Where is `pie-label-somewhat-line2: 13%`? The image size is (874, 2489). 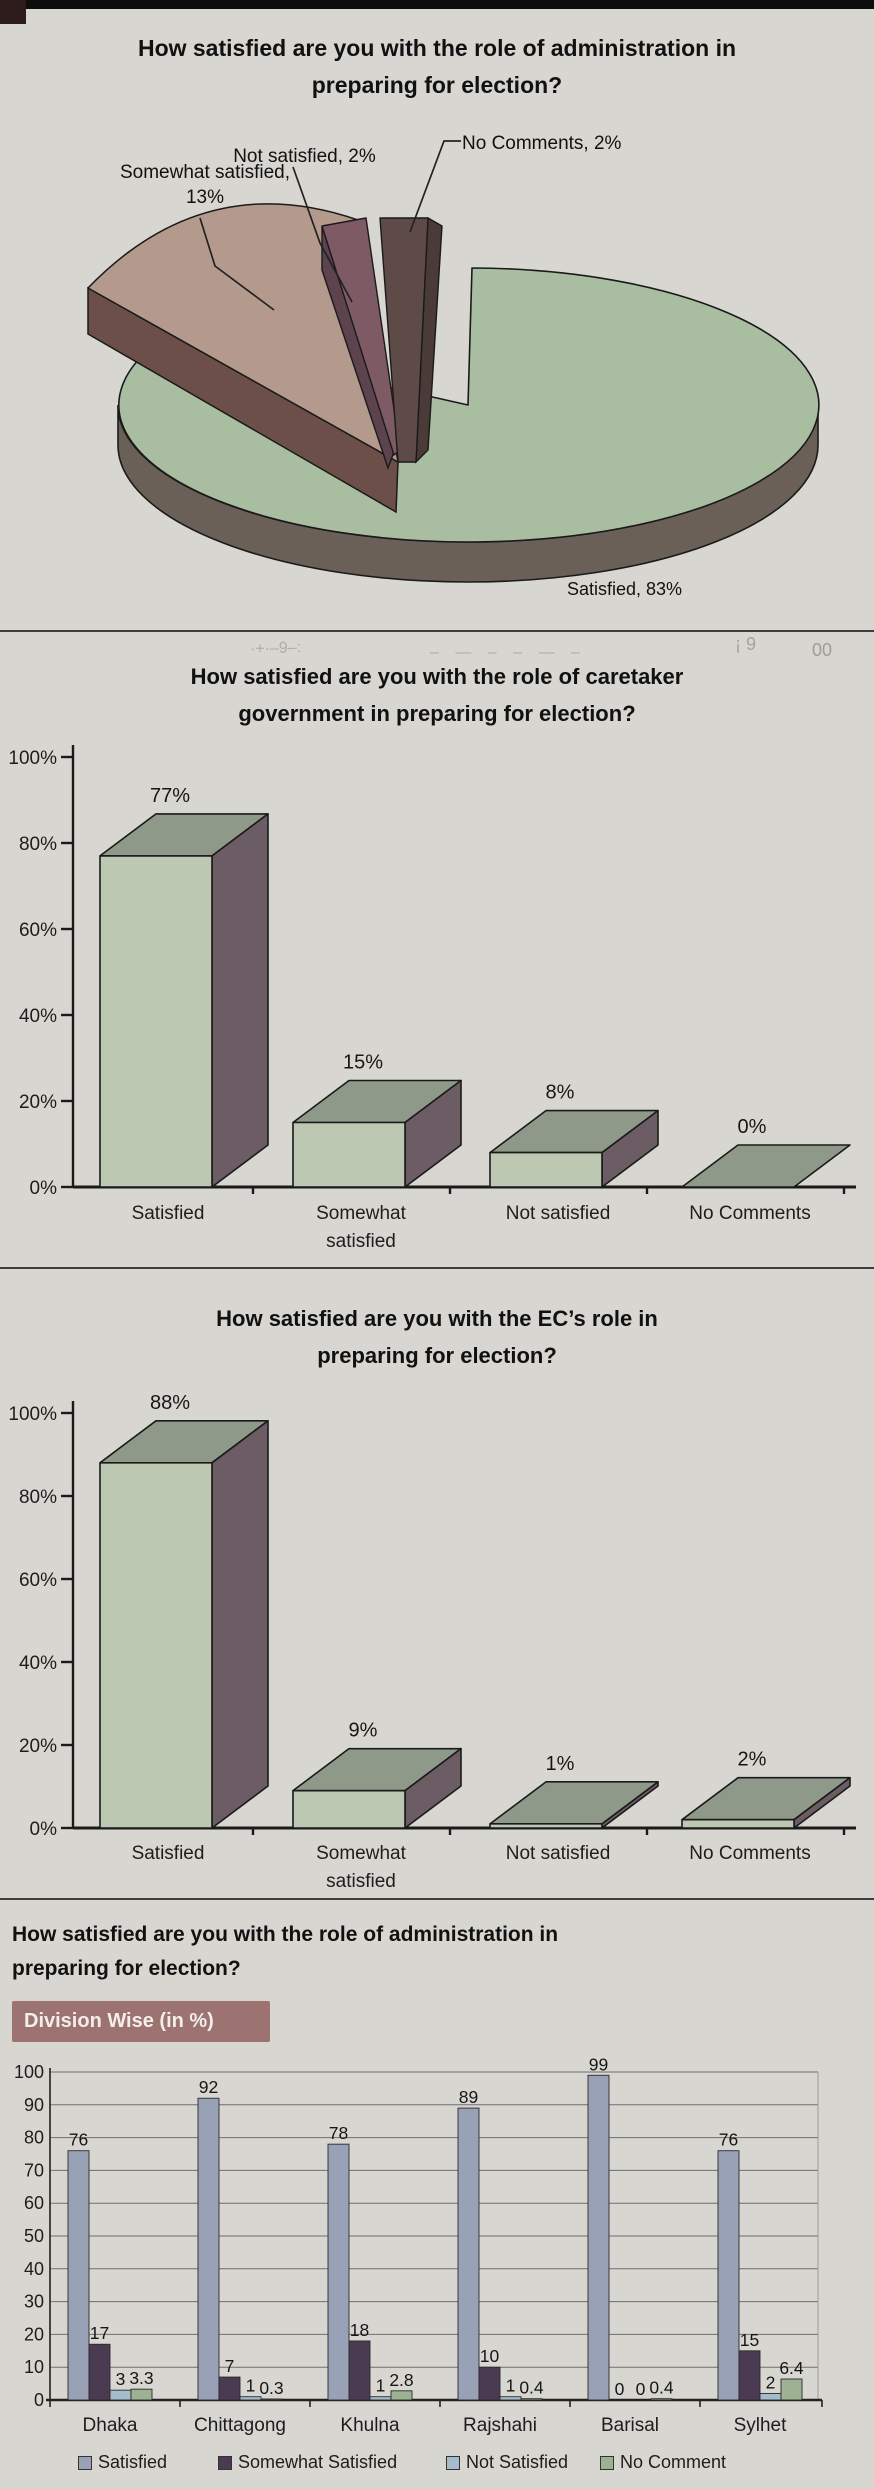
pie-label-somewhat-line2: 13% is located at coordinates (205, 197).